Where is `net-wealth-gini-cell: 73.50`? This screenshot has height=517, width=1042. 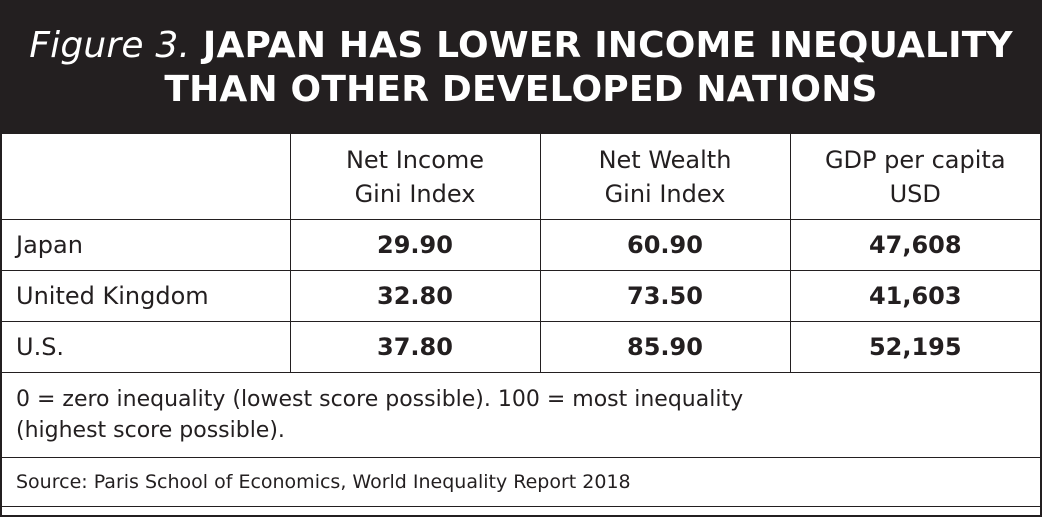
net-wealth-gini-cell: 73.50 is located at coordinates (665, 296).